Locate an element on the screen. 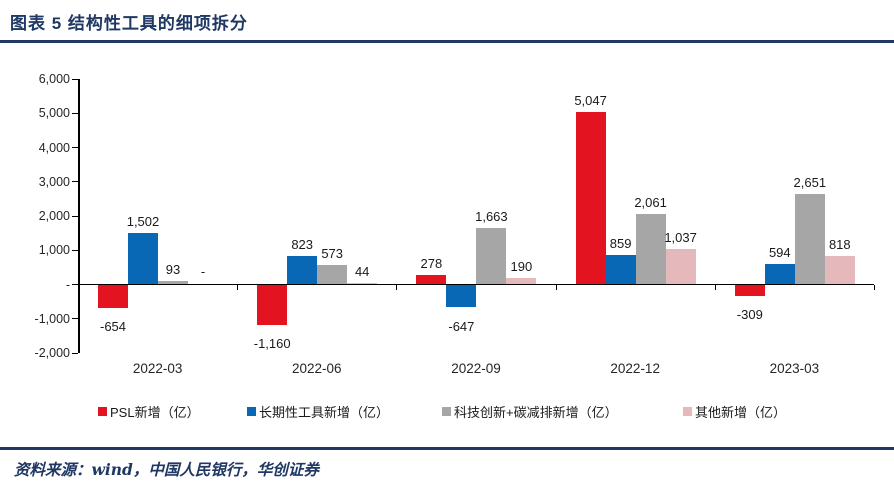 The image size is (894, 483). y-tick-label: - is located at coordinates (67, 284).